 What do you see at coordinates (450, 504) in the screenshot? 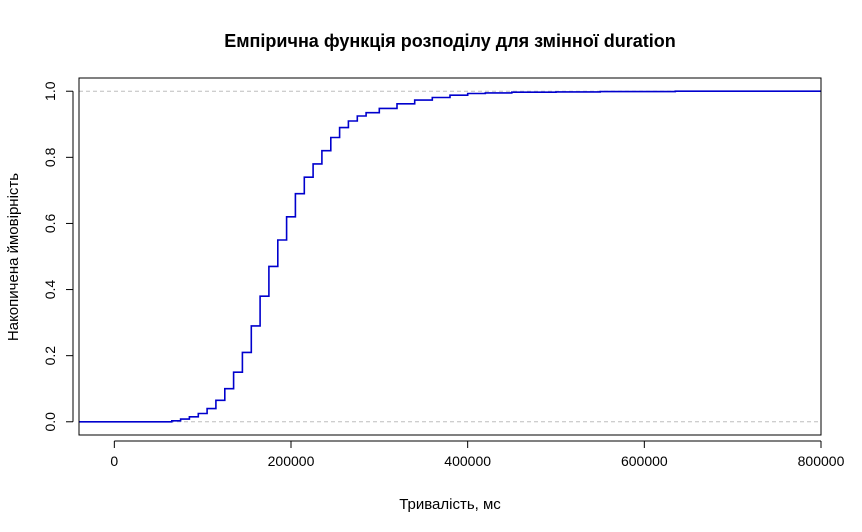
I see `x-axis-label: Тривалість, мс` at bounding box center [450, 504].